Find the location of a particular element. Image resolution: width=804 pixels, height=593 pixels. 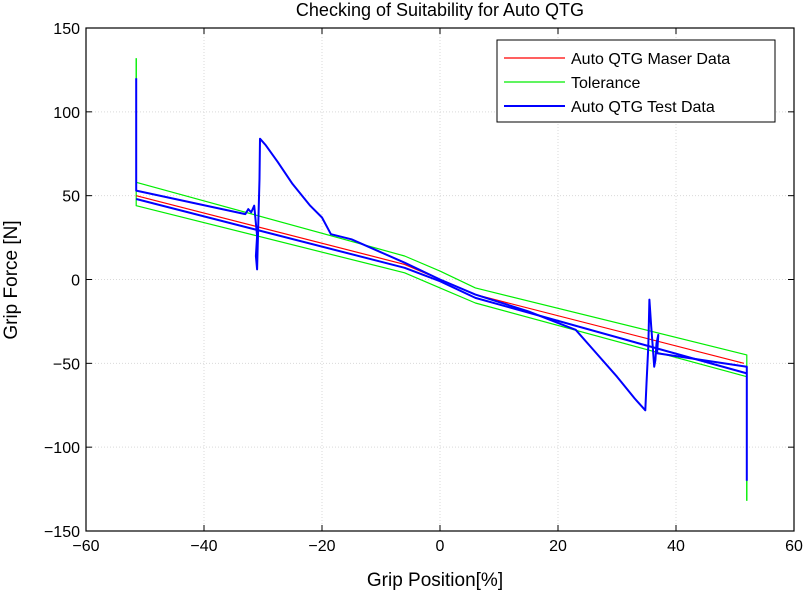

x-tick-label: 60 is located at coordinates (794, 546).